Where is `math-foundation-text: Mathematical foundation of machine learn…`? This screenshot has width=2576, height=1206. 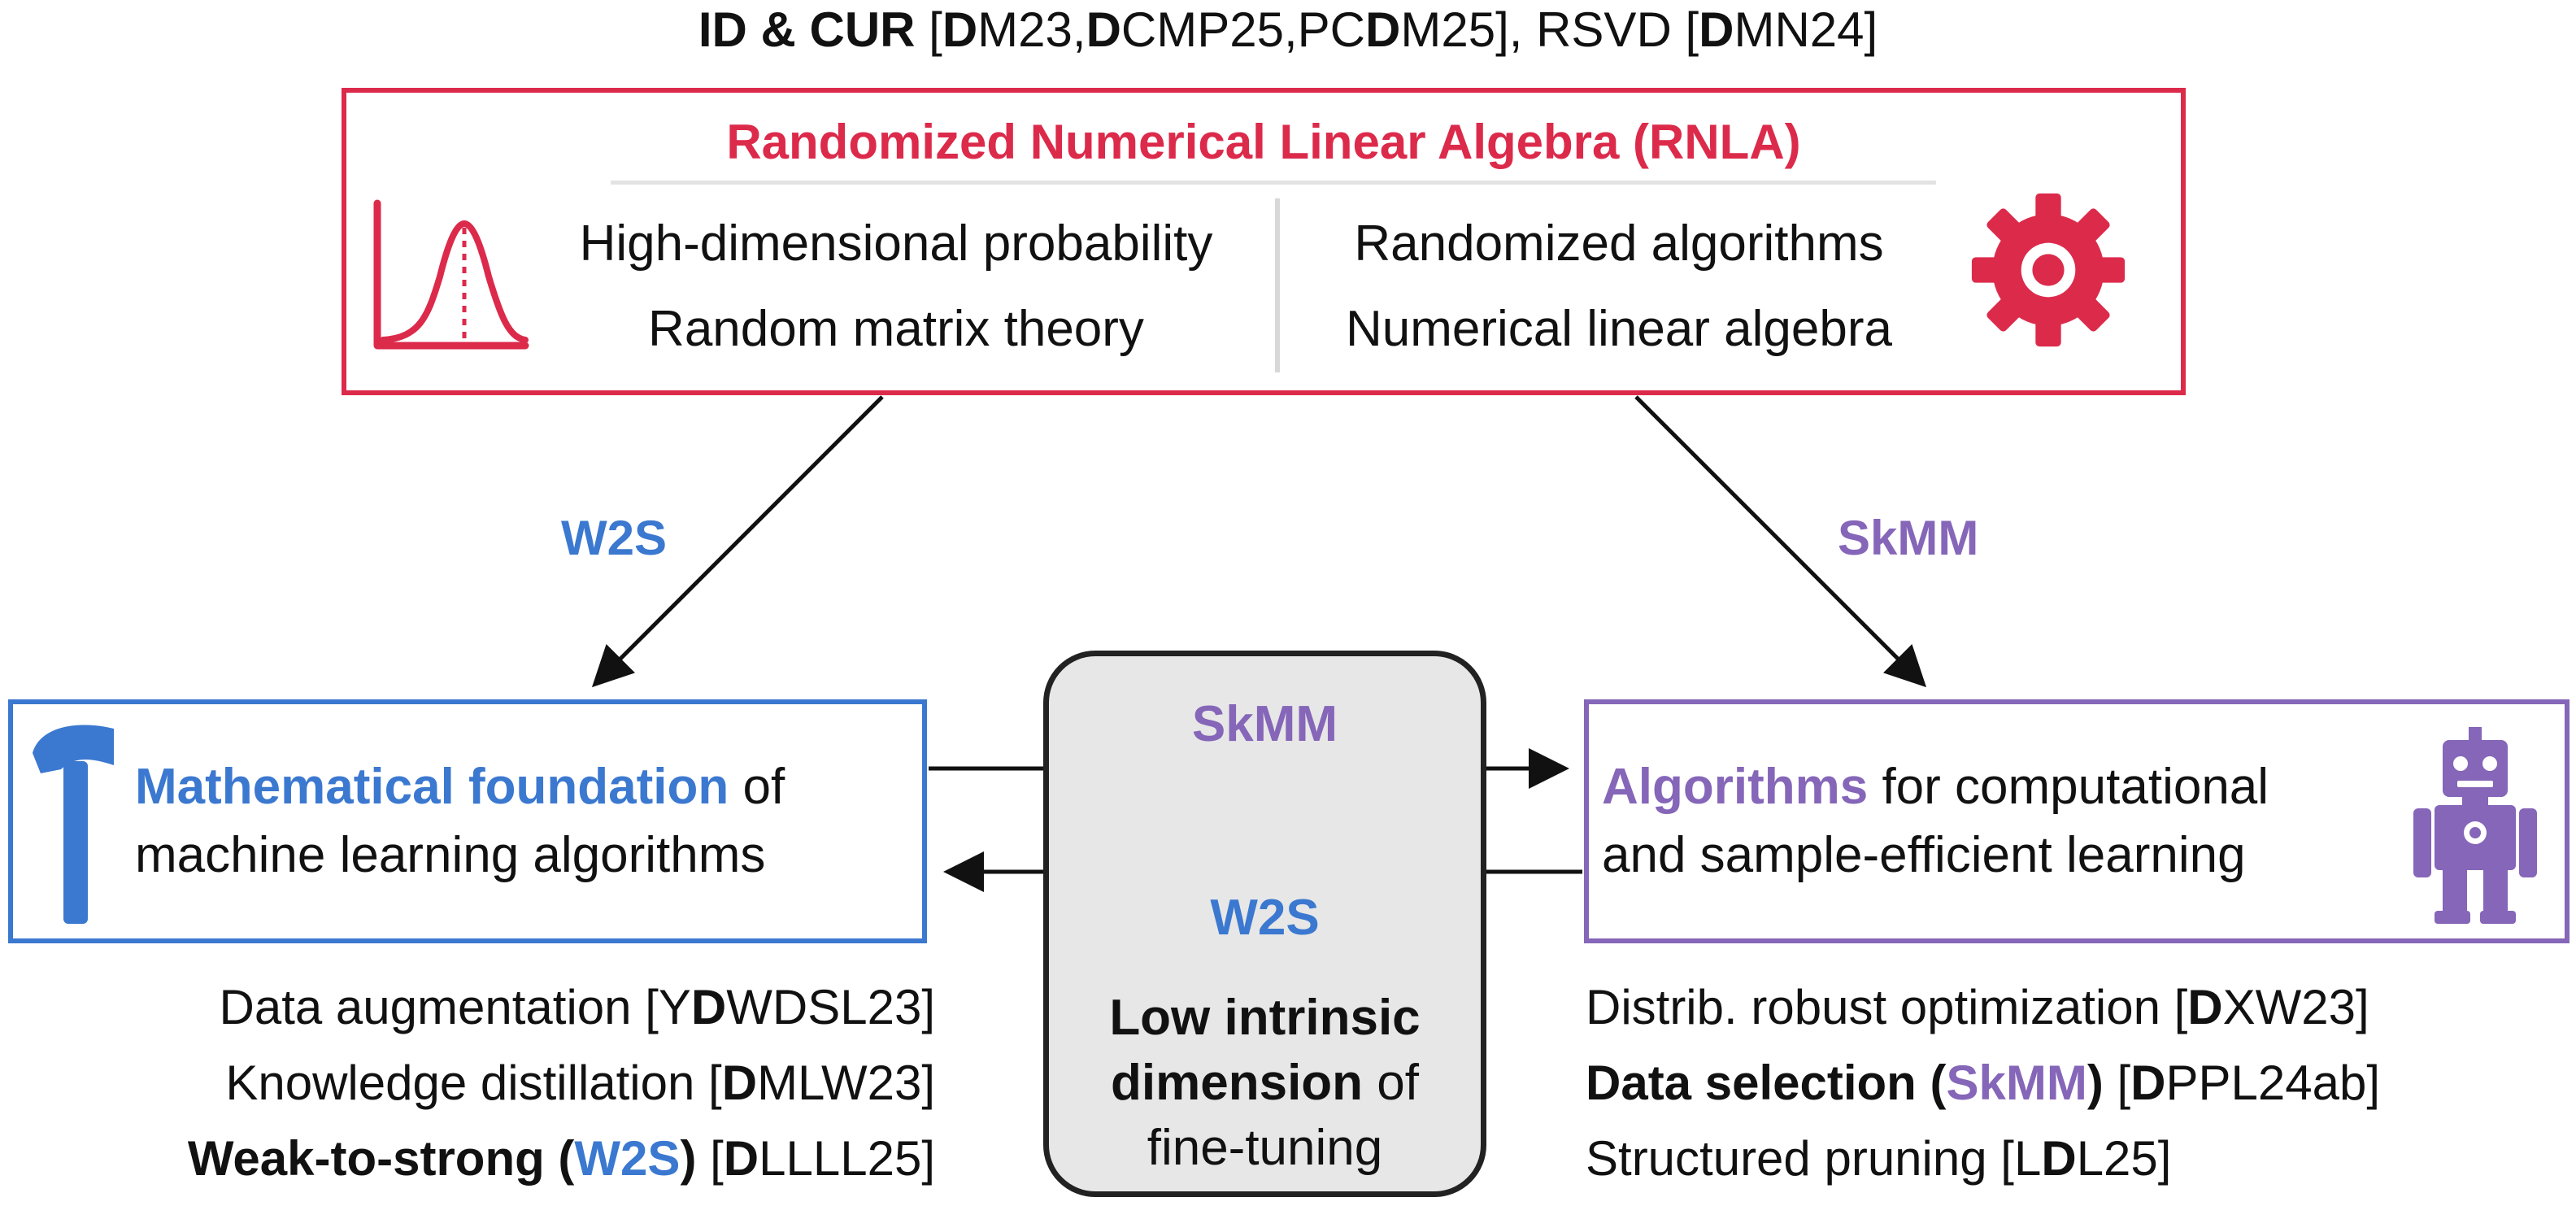 math-foundation-text: Mathematical foundation of machine learn… is located at coordinates (460, 821).